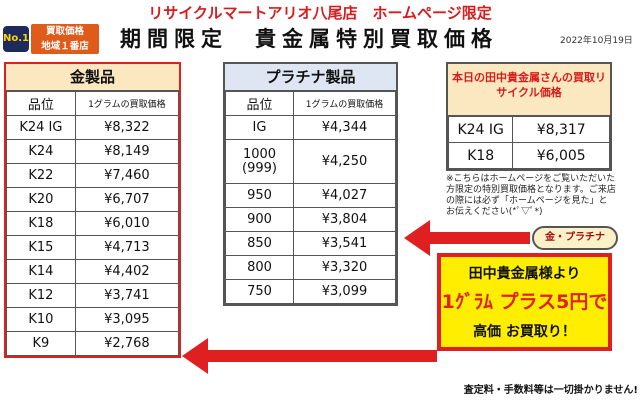 This screenshot has height=404, width=640. Describe the element at coordinates (529, 90) in the screenshot. I see `tanaka-price-title: 本日の田中貴金属さんの買取リサイクル価格` at that location.